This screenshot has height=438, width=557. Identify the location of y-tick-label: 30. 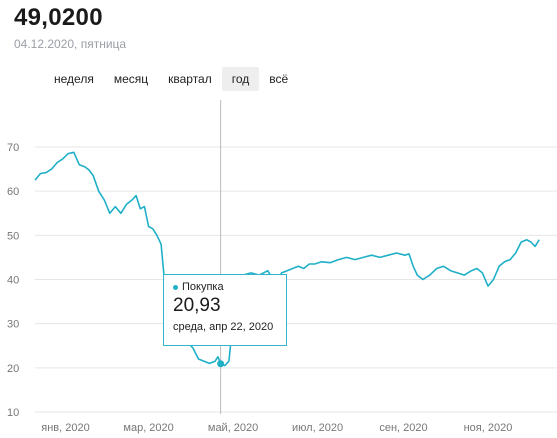
(13, 325).